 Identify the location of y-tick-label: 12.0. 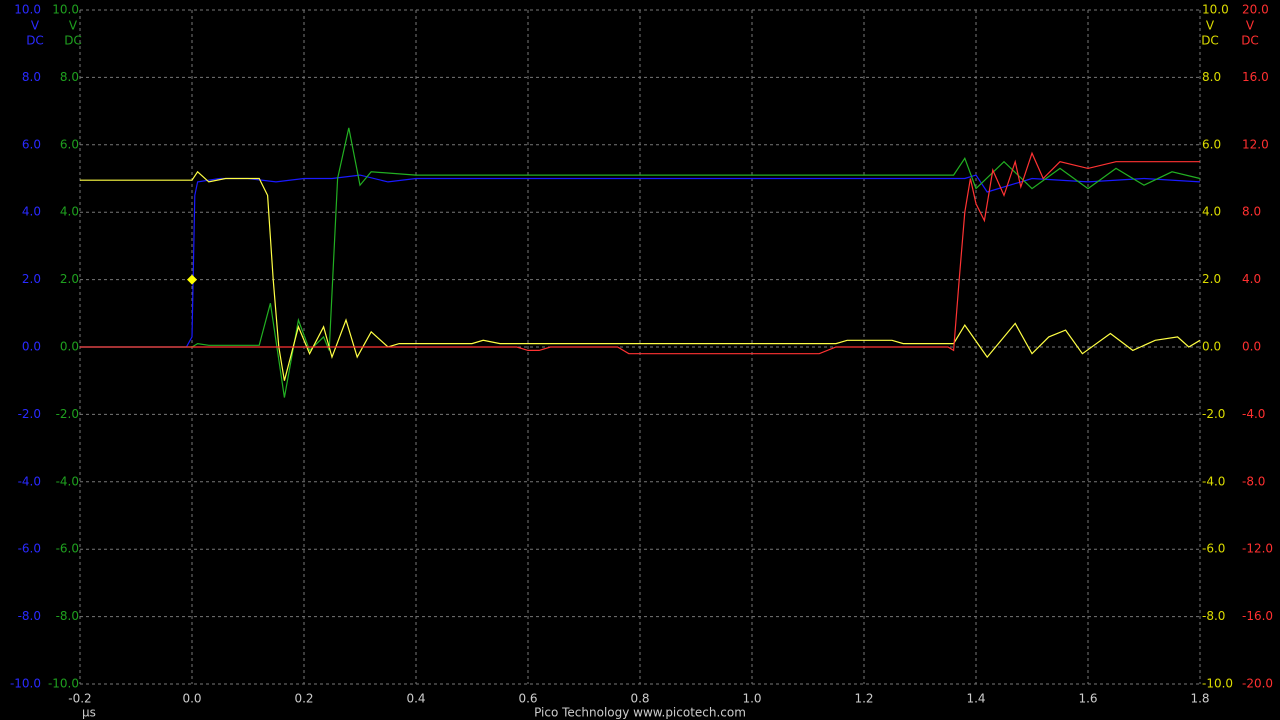
(1255, 144).